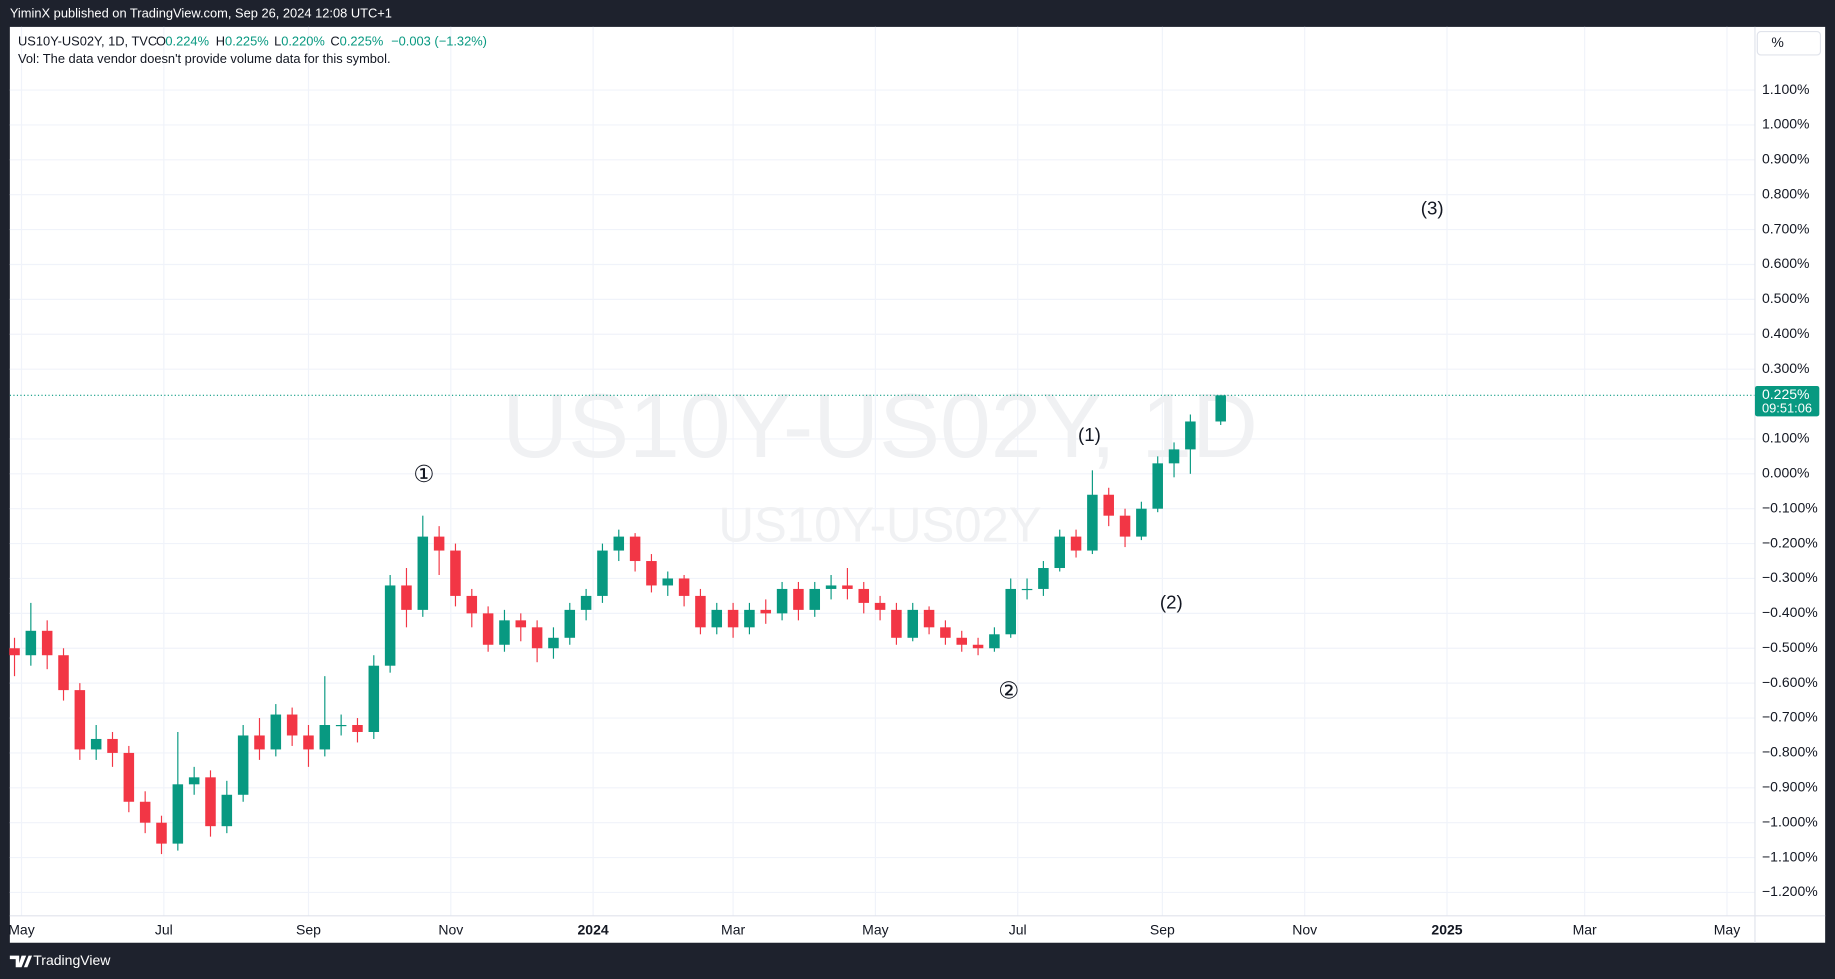 The image size is (1835, 979). Describe the element at coordinates (1790, 787) in the screenshot. I see `y-tick-label: −0.900%` at that location.